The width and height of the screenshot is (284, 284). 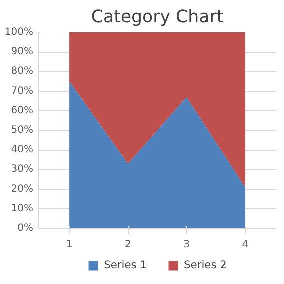 What do you see at coordinates (26, 228) in the screenshot?
I see `y-tick-label: 0%` at bounding box center [26, 228].